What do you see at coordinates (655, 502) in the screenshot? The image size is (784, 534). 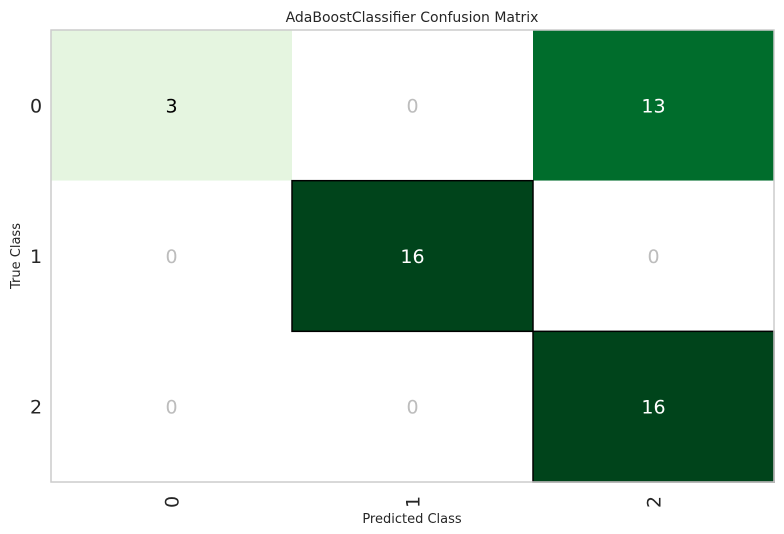 I see `x-tick-label-2: 2` at bounding box center [655, 502].